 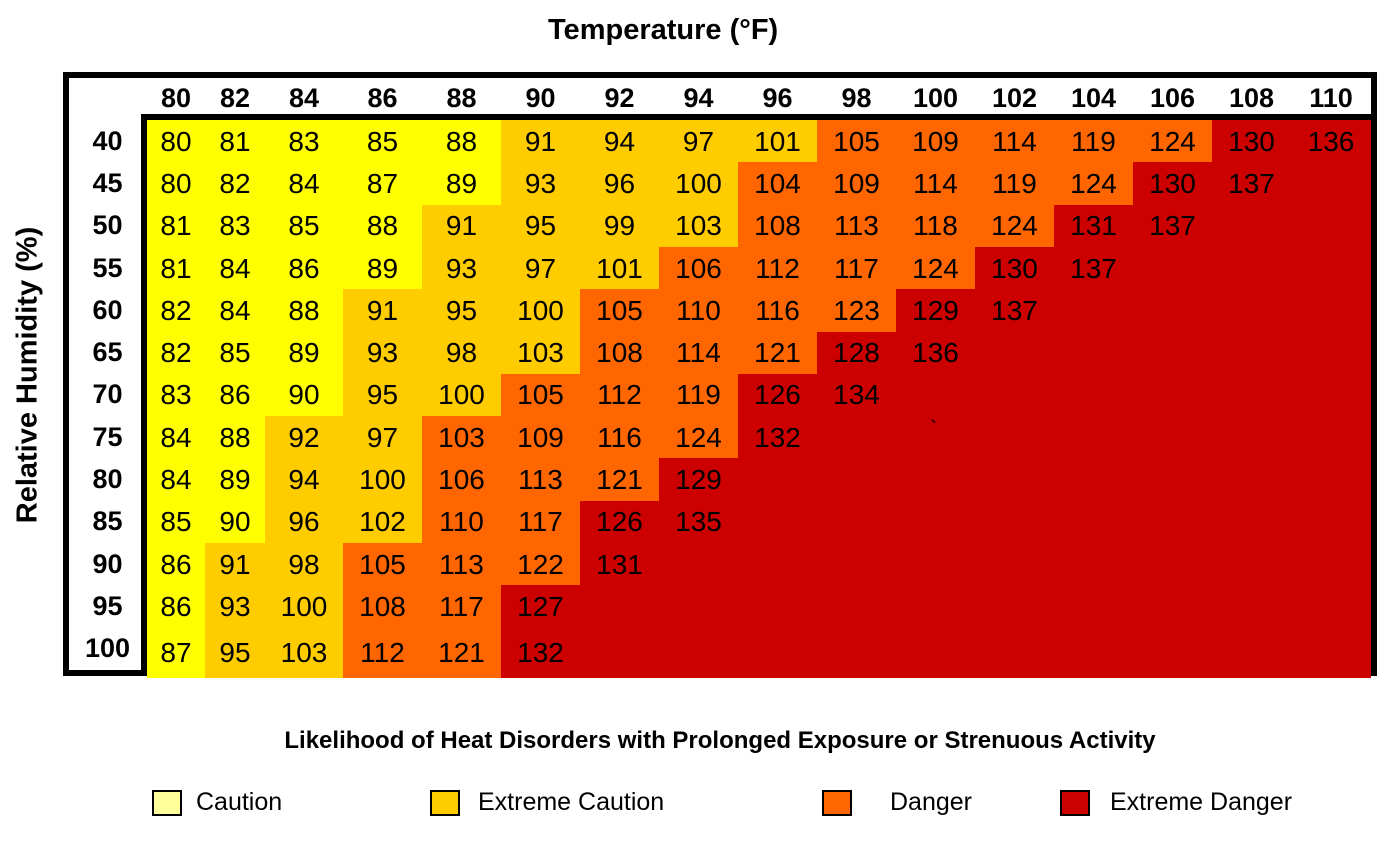 I want to click on heat-value-label: 89, so click(x=461, y=183).